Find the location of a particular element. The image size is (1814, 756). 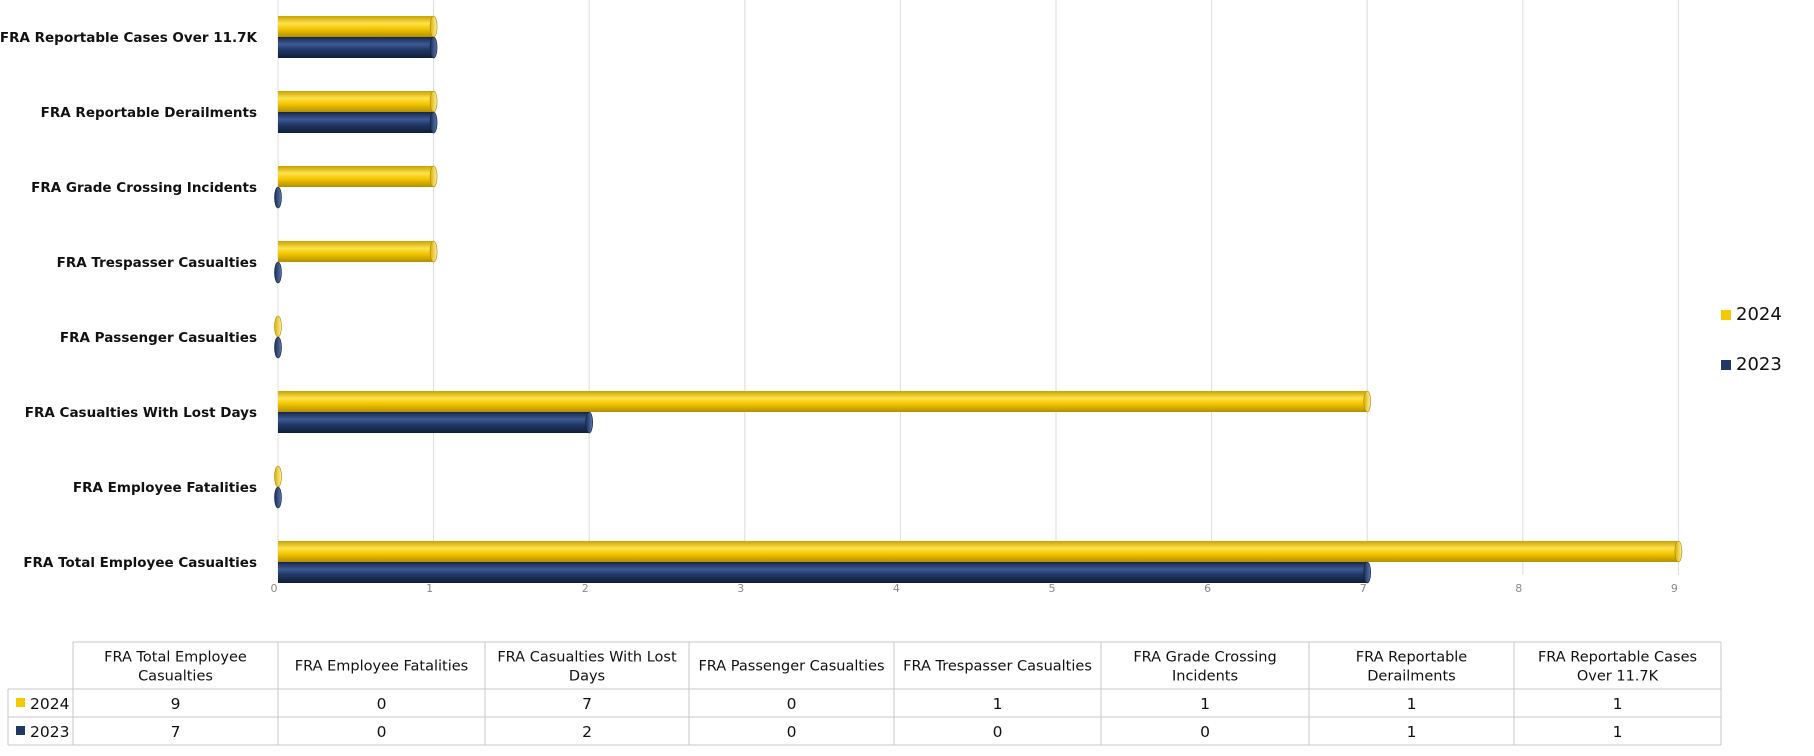

legend-label: 2024 is located at coordinates (1759, 314).